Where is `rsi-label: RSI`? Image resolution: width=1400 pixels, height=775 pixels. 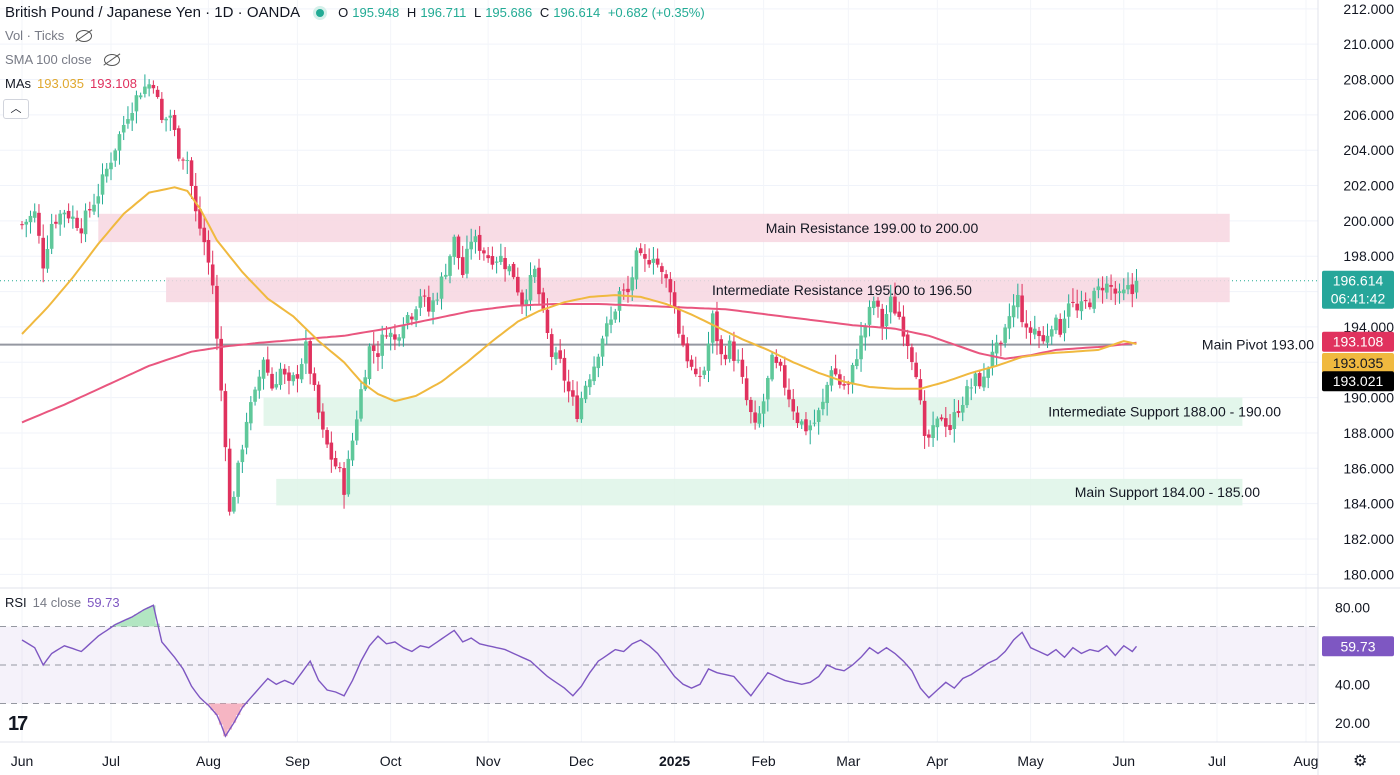 rsi-label: RSI is located at coordinates (16, 602).